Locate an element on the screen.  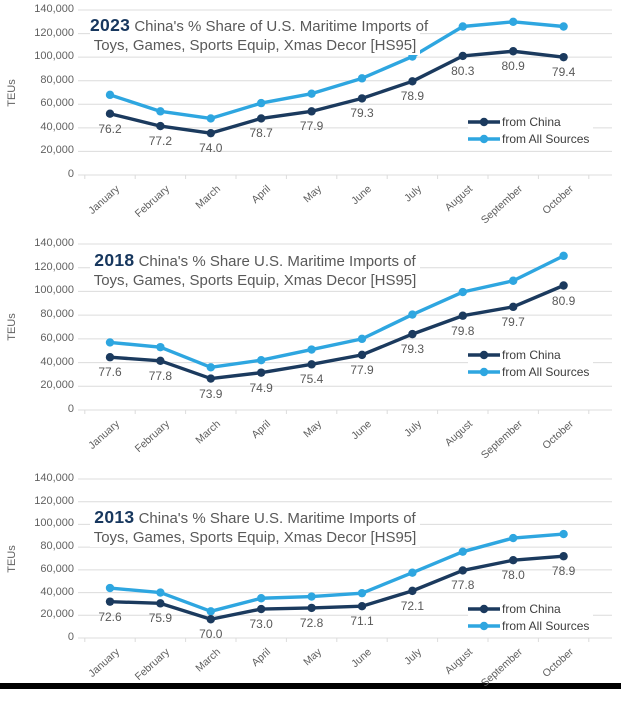
china-share-percent-label: 71.1 is located at coordinates (362, 621).